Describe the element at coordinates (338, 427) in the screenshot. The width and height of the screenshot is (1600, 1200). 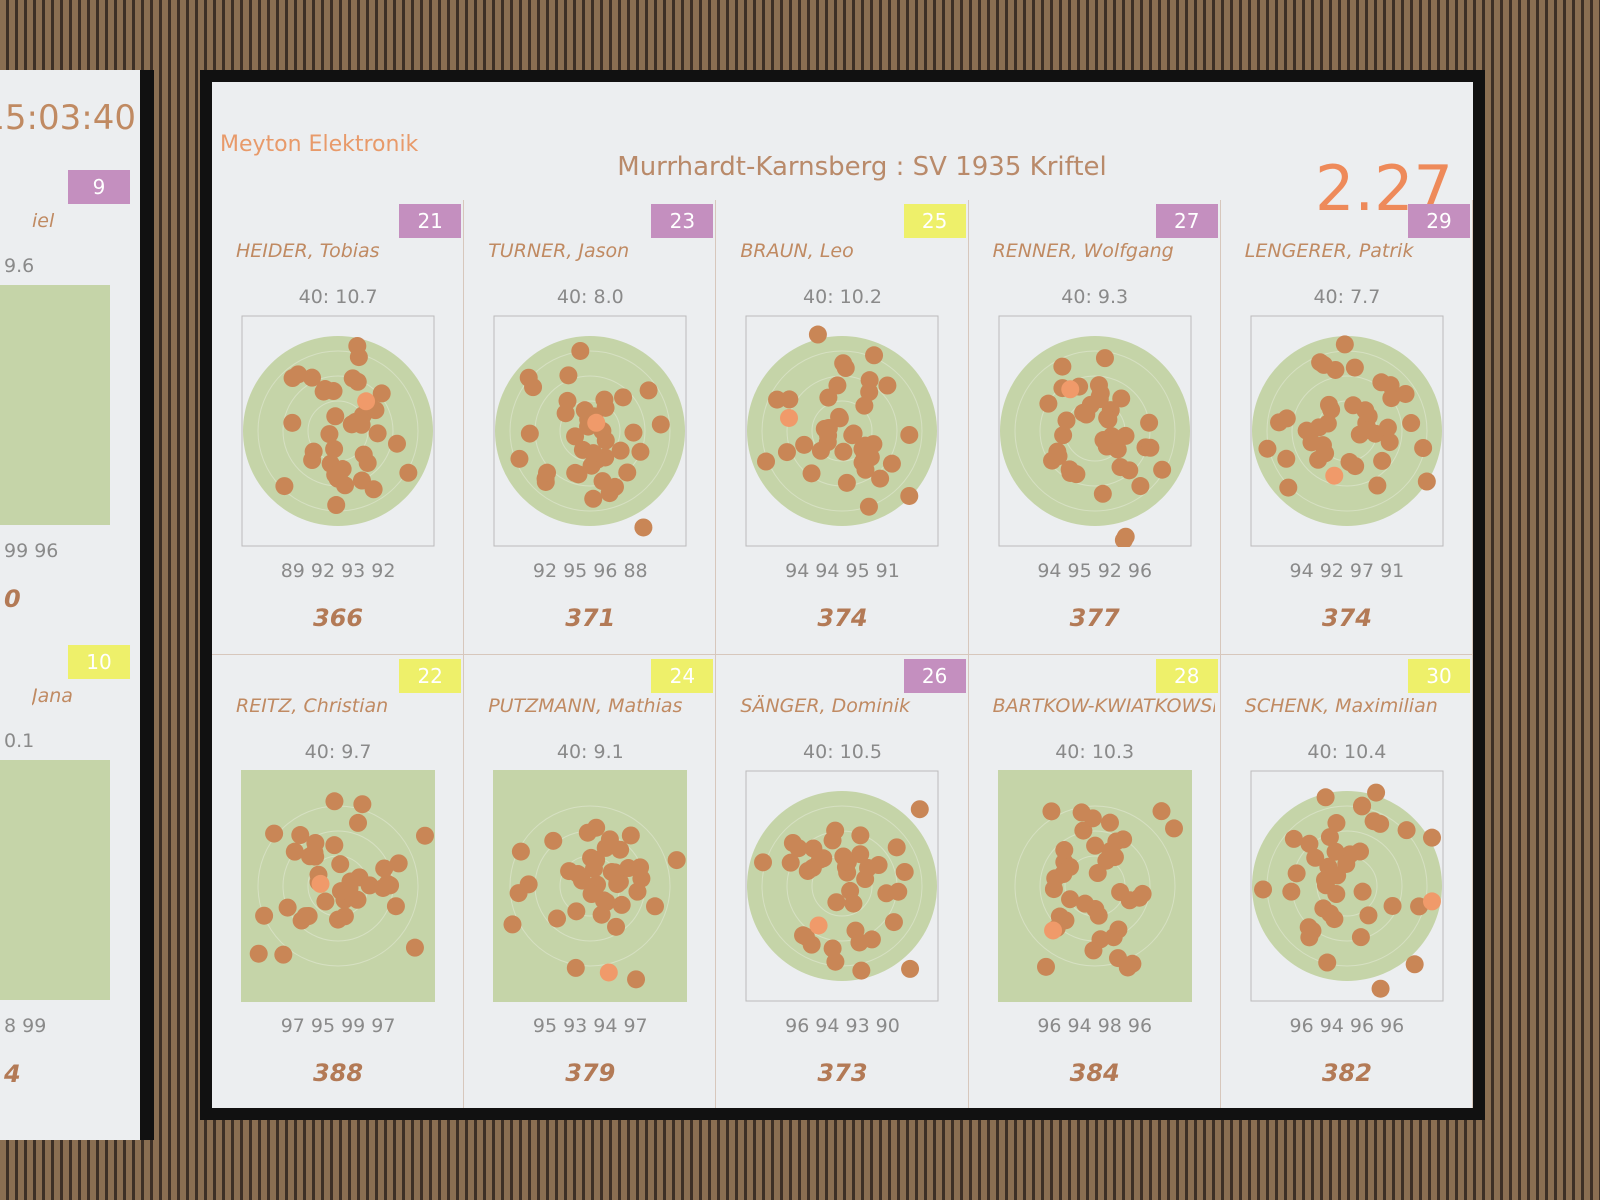
I see `shooter-cell: 21 HEIDER, Tobias 40: 10.7 89 92 93 92 366` at that location.